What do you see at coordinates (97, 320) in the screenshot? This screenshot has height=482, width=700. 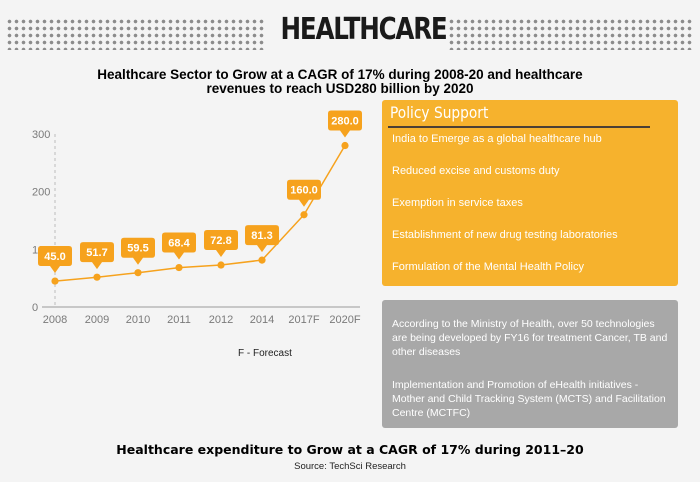 I see `x-tick-label: 2009` at bounding box center [97, 320].